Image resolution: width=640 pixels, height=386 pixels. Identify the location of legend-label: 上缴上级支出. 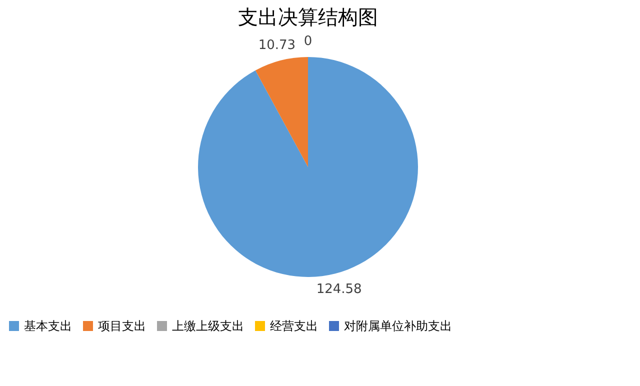
(208, 326).